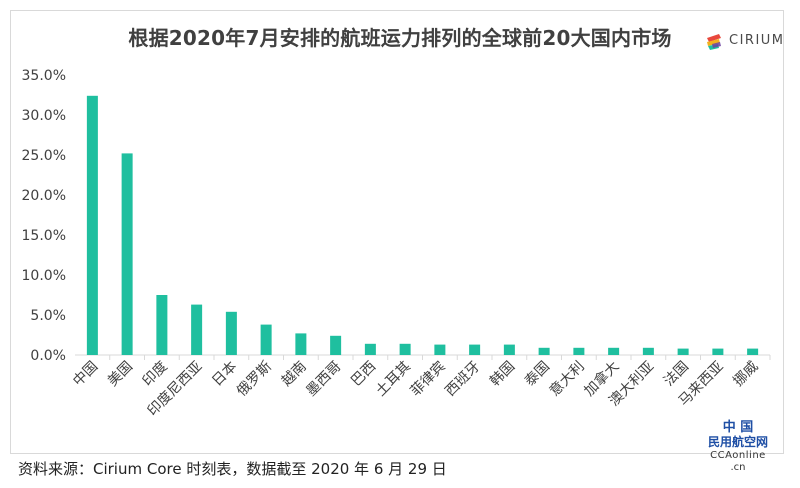 This screenshot has height=488, width=800. What do you see at coordinates (44, 76) in the screenshot?
I see `y-tick-label: 35.0%` at bounding box center [44, 76].